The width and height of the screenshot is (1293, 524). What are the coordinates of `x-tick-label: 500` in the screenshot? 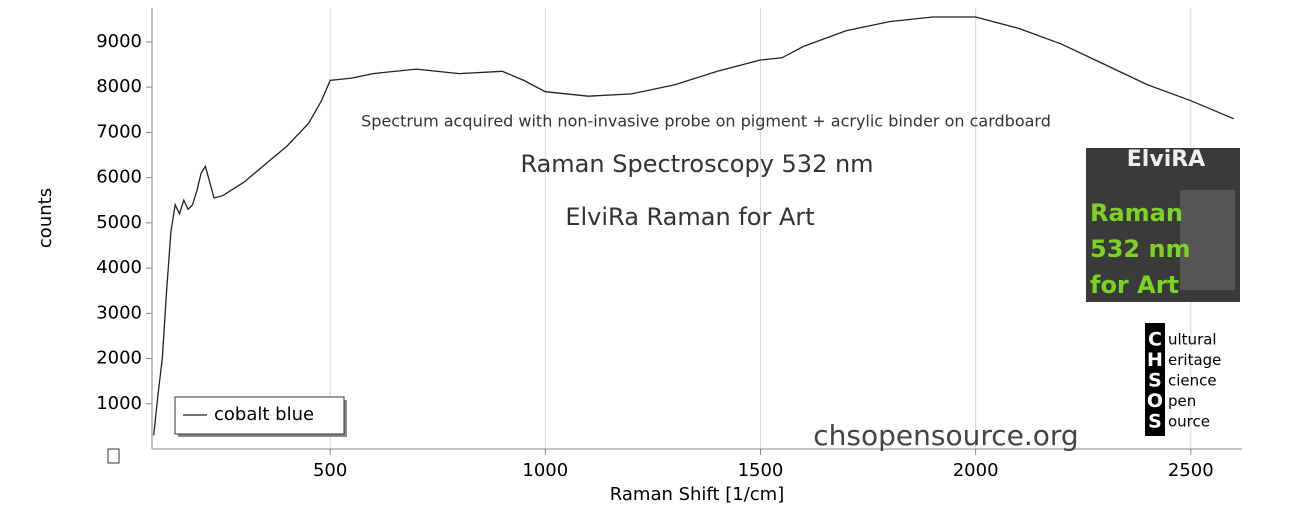 It's located at (330, 470).